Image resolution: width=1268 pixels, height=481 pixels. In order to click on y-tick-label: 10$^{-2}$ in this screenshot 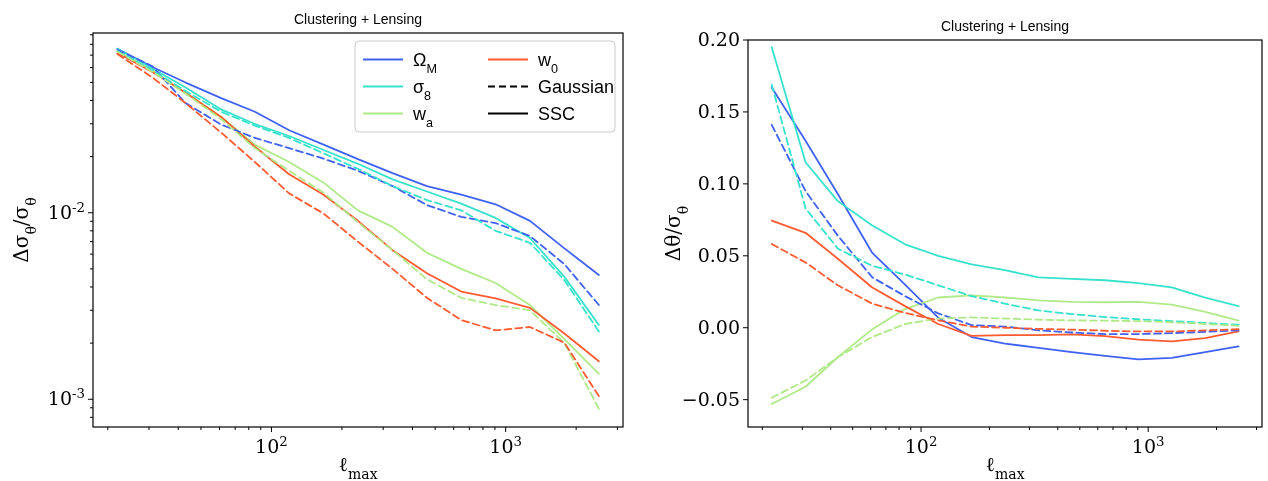, I will do `click(66, 211)`.